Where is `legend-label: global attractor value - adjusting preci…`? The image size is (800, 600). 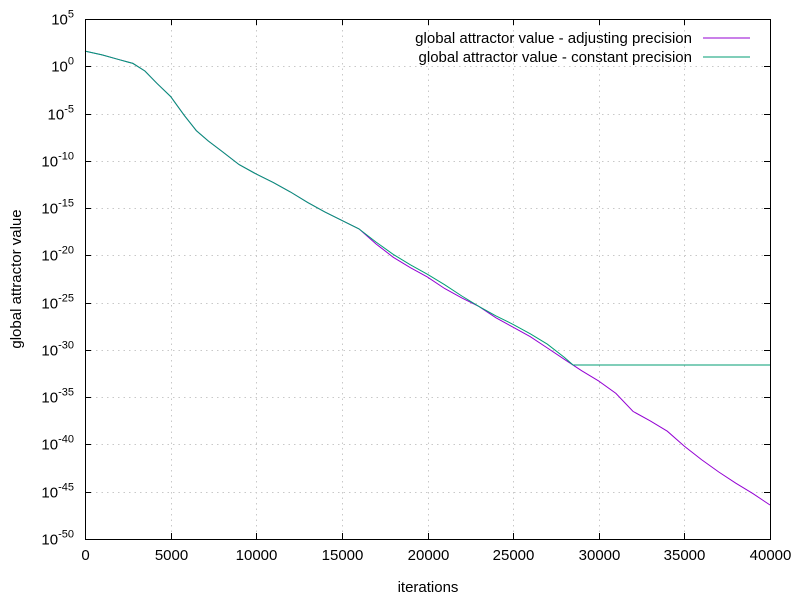
legend-label: global attractor value - adjusting preci… is located at coordinates (553, 38).